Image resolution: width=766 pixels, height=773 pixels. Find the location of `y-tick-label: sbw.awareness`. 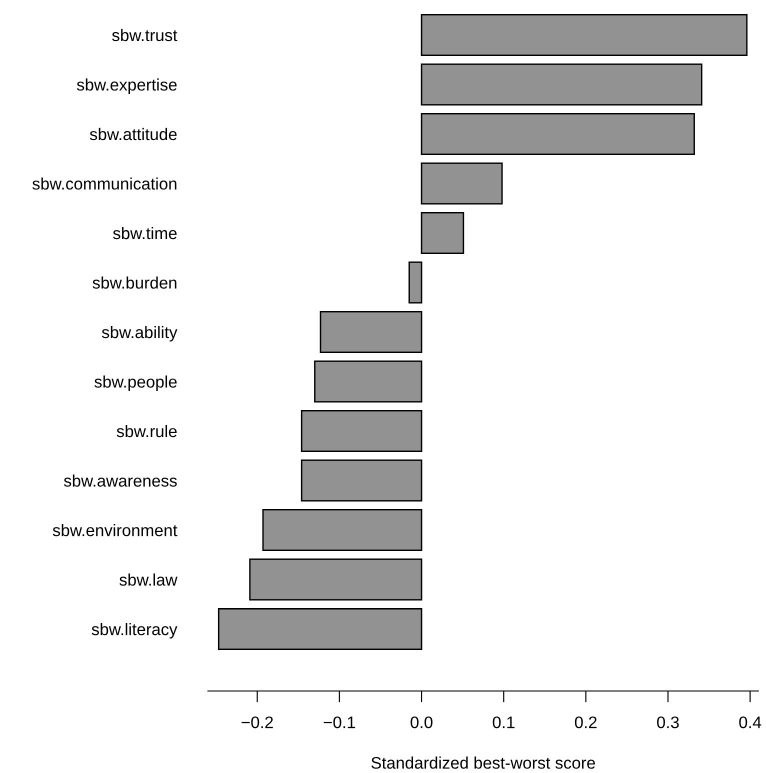

y-tick-label: sbw.awareness is located at coordinates (120, 480).